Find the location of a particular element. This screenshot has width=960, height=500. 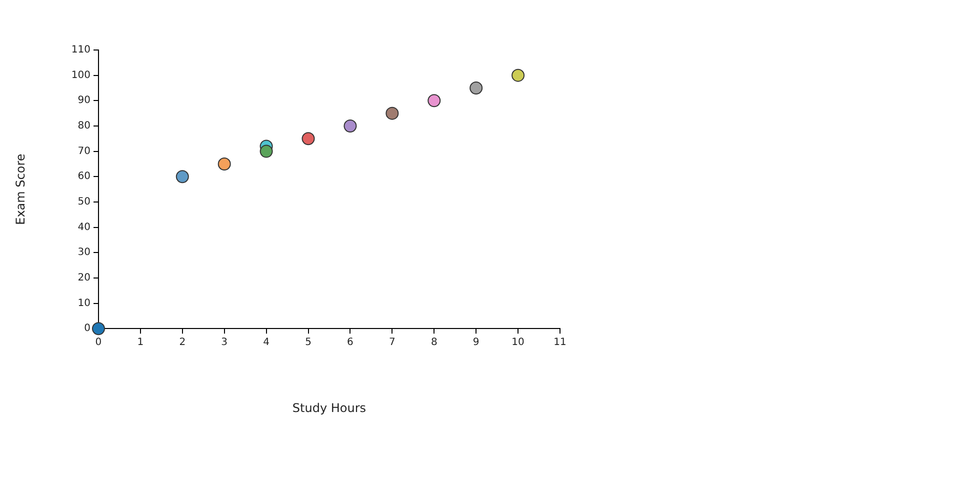

x-tick-label: 8 is located at coordinates (434, 342).